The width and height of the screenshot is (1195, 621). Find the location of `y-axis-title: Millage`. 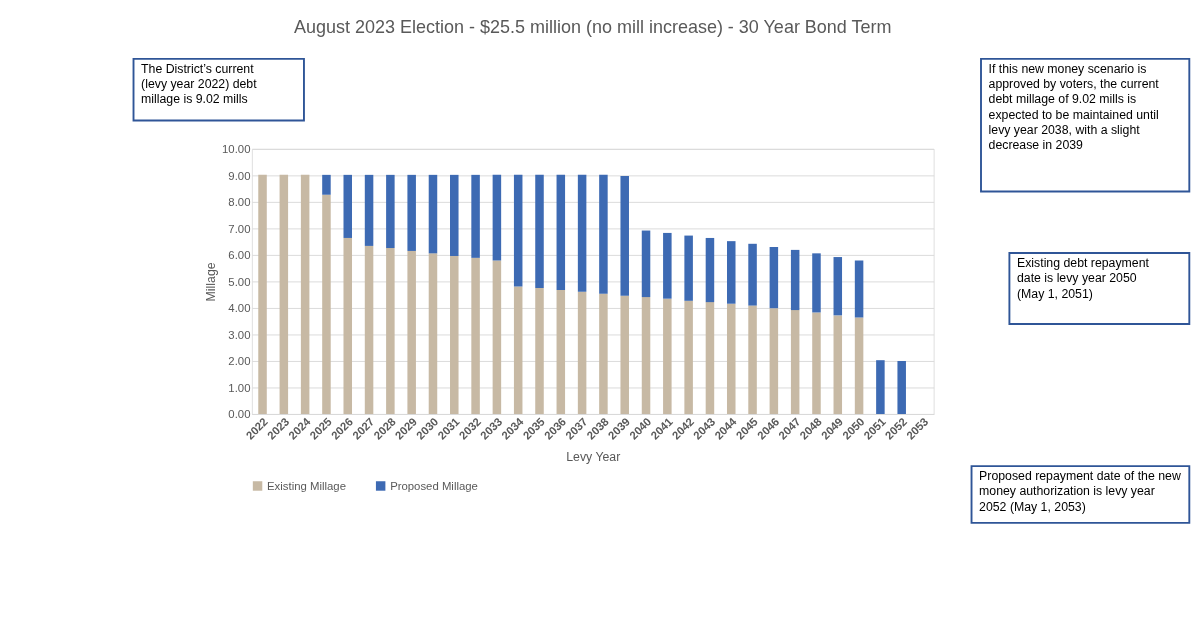

y-axis-title: Millage is located at coordinates (211, 282).